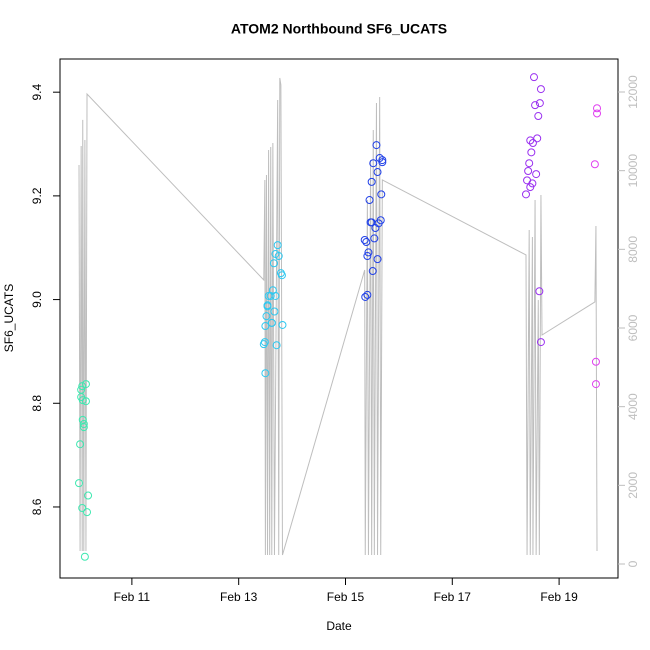 The height and width of the screenshot is (650, 650). What do you see at coordinates (453, 597) in the screenshot?
I see `x-tick-label: Feb 17` at bounding box center [453, 597].